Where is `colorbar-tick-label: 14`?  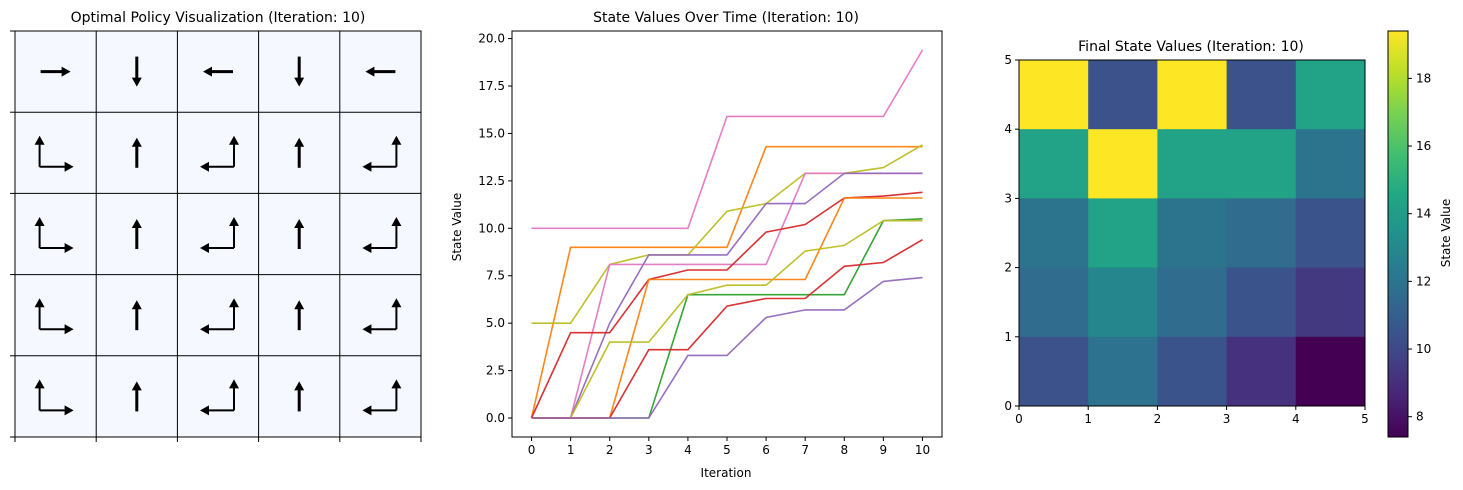 colorbar-tick-label: 14 is located at coordinates (1423, 214).